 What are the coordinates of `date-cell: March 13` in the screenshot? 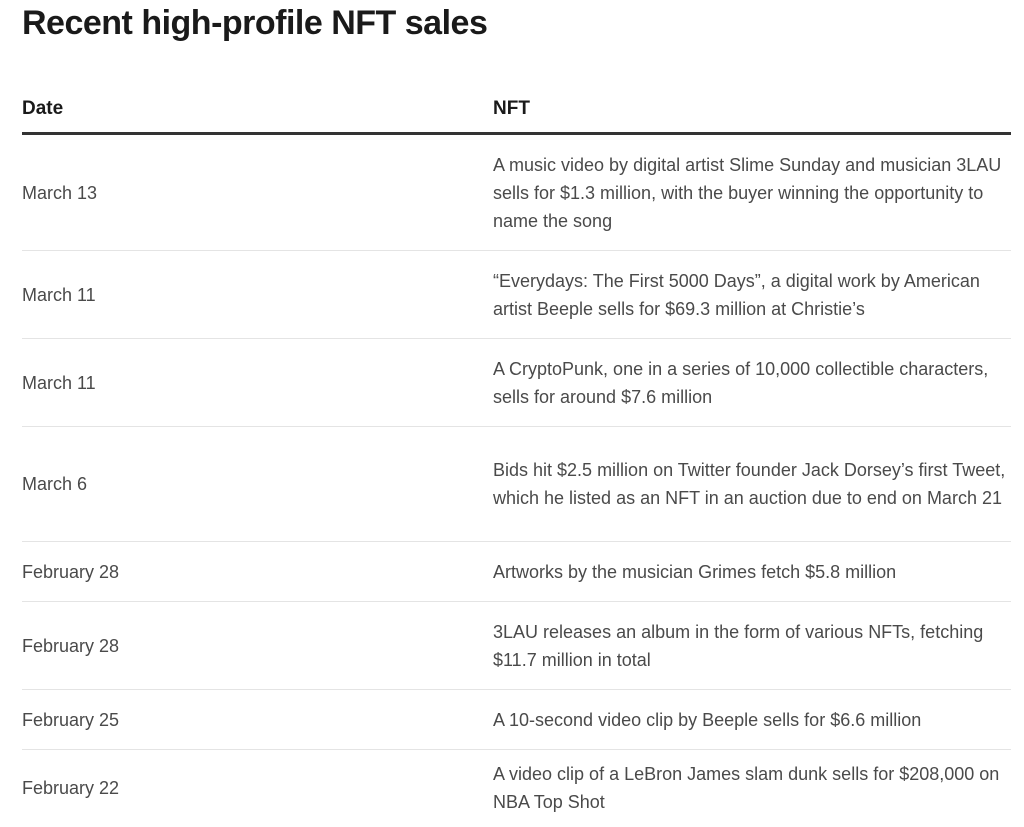 It's located at (60, 192).